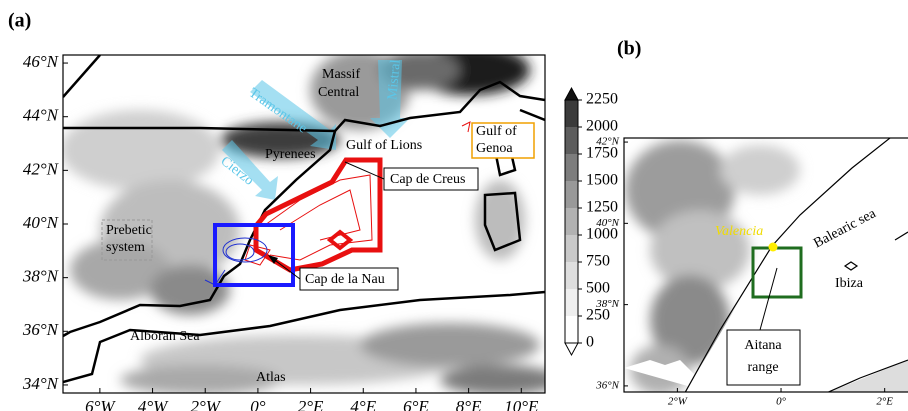 Image resolution: width=908 pixels, height=411 pixels. Describe the element at coordinates (598, 261) in the screenshot. I see `colorbar-tick-label: 750` at that location.